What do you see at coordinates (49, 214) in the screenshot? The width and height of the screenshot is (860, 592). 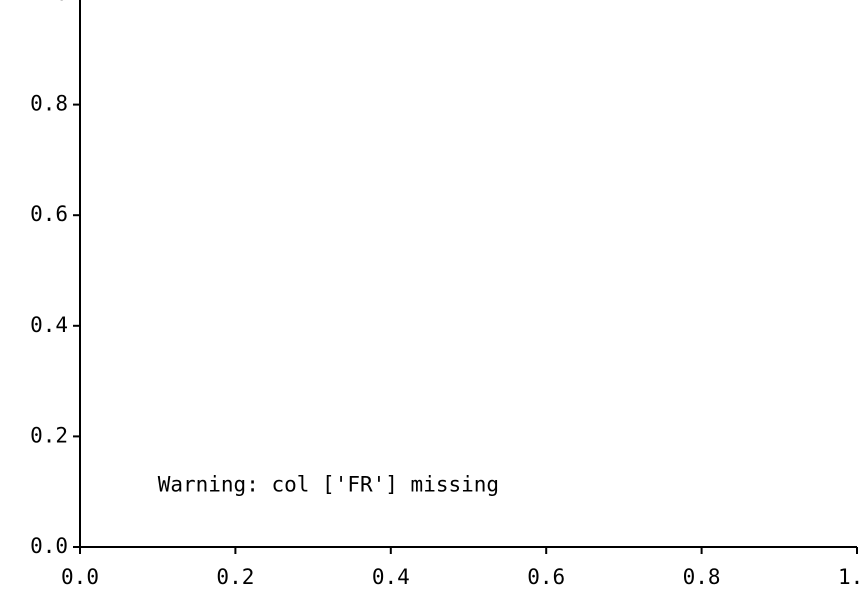 I see `y-tick-label: 0.6` at bounding box center [49, 214].